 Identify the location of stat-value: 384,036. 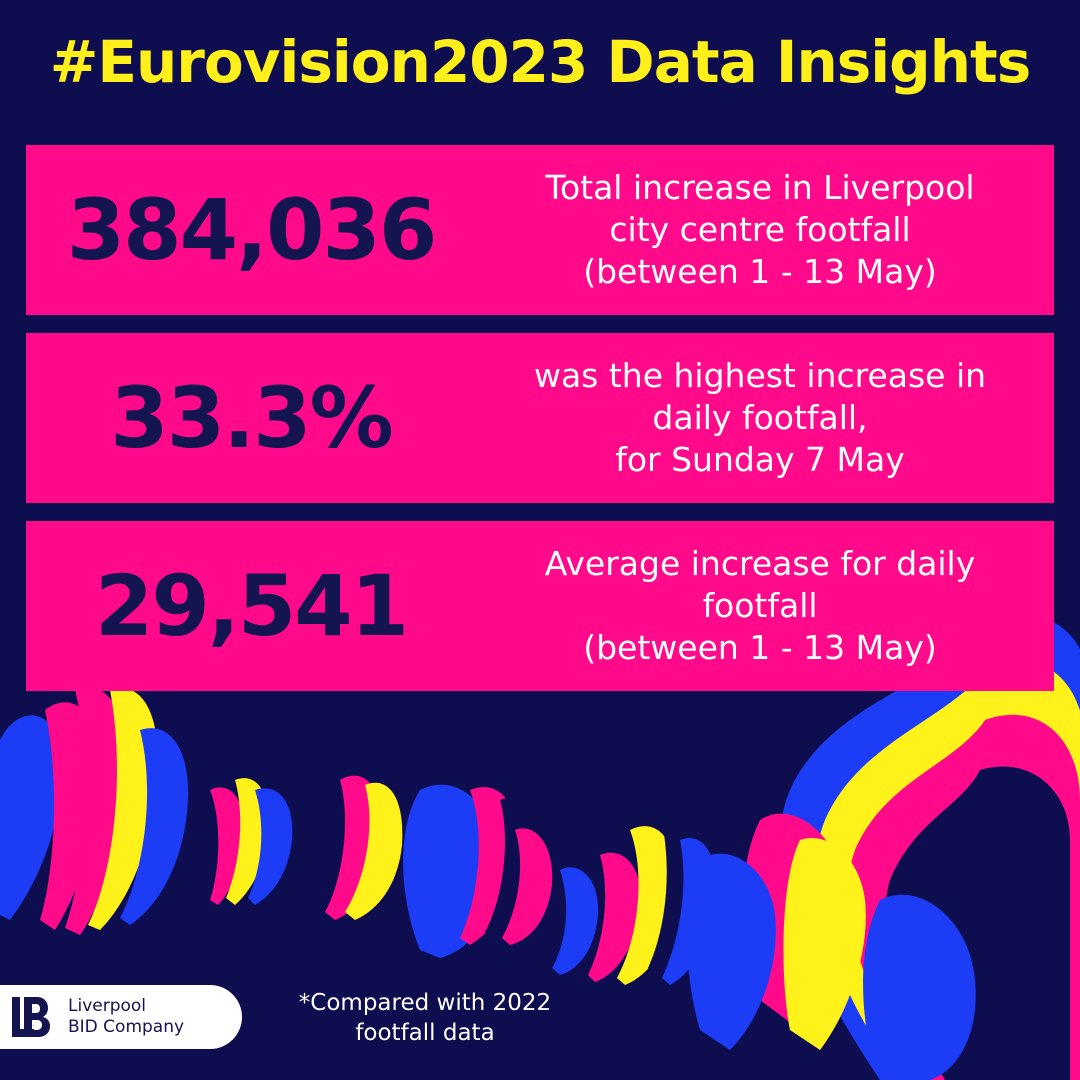
(252, 230).